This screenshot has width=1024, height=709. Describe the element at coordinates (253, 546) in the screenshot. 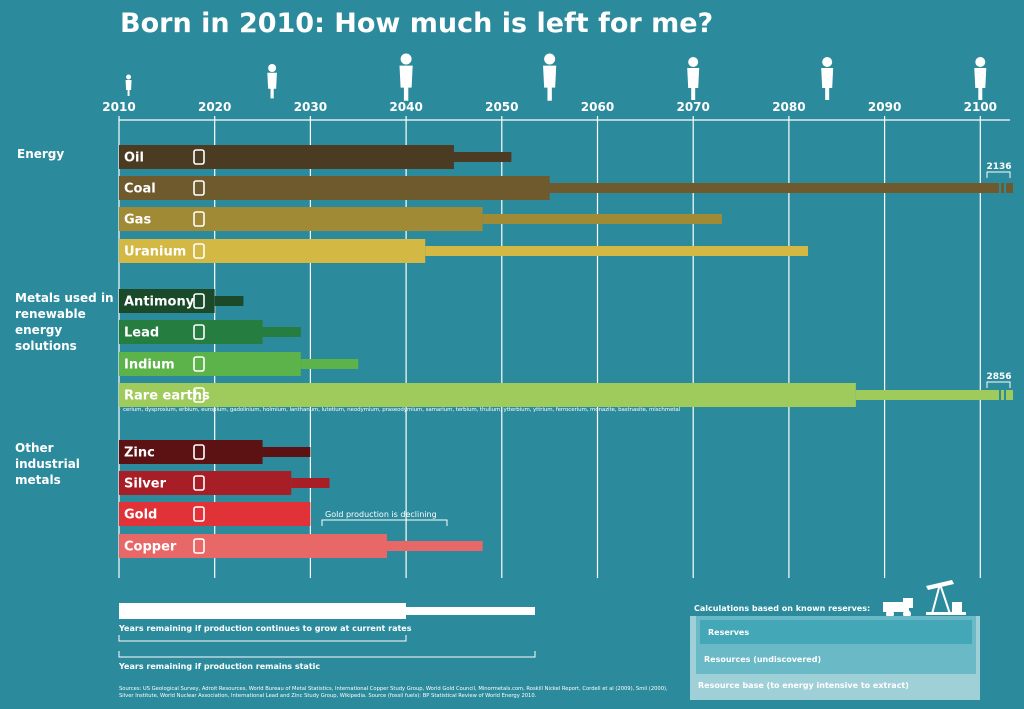

I see `growth-bar-copper` at that location.